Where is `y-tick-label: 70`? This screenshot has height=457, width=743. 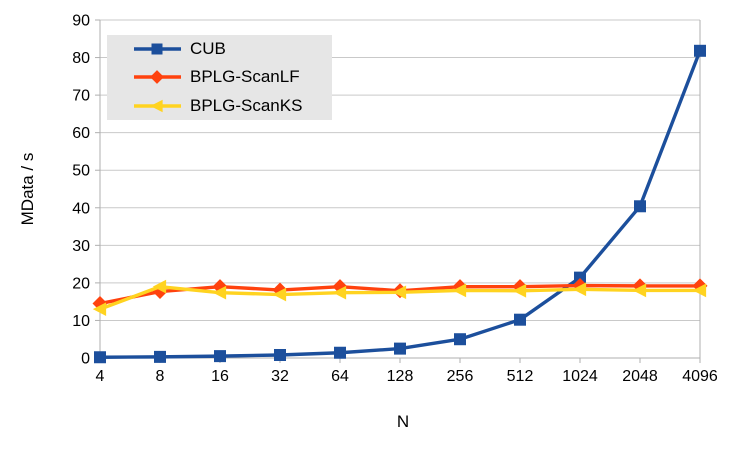
y-tick-label: 70 is located at coordinates (81, 96).